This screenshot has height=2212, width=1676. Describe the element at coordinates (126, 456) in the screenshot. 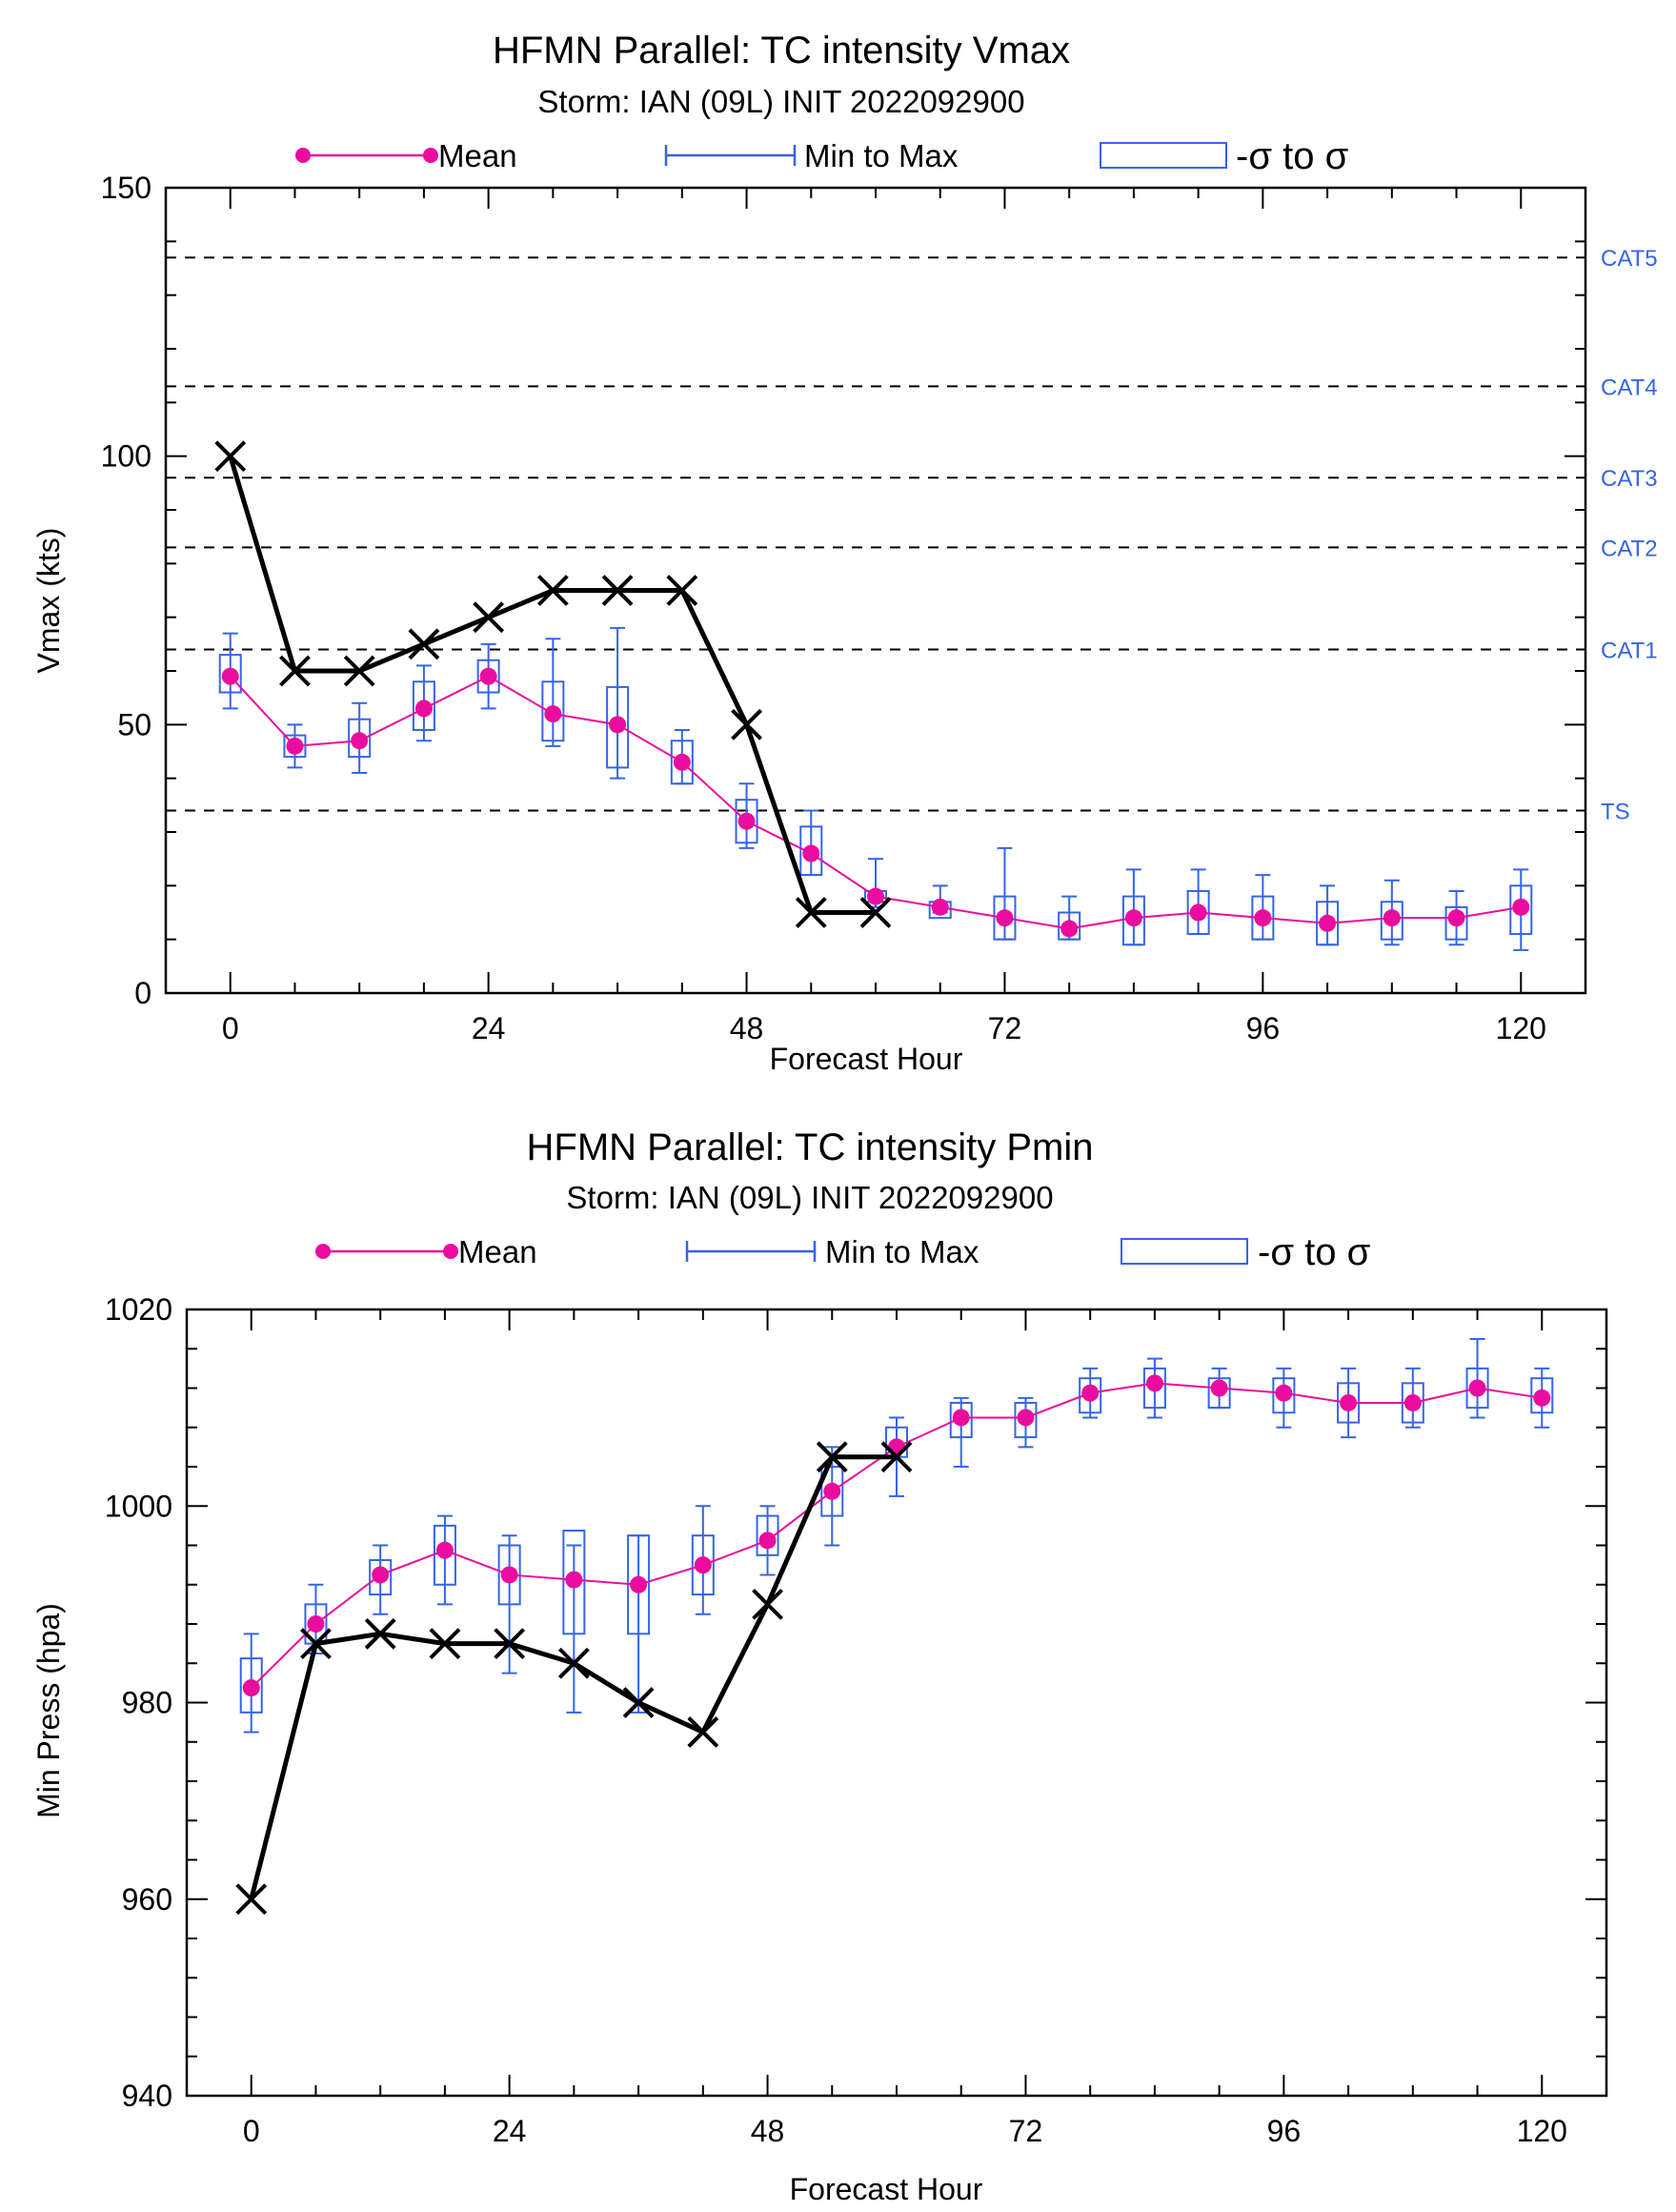

I see `y-tick-label: 100` at that location.